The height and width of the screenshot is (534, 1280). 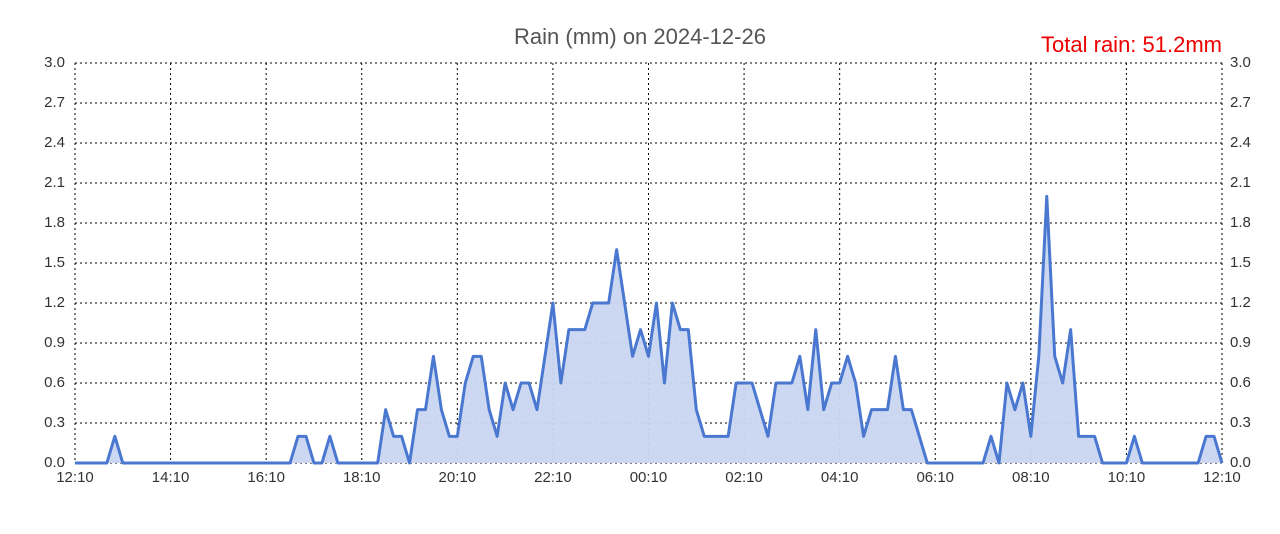 What do you see at coordinates (1240, 182) in the screenshot?
I see `y2-tick-label: 2.1` at bounding box center [1240, 182].